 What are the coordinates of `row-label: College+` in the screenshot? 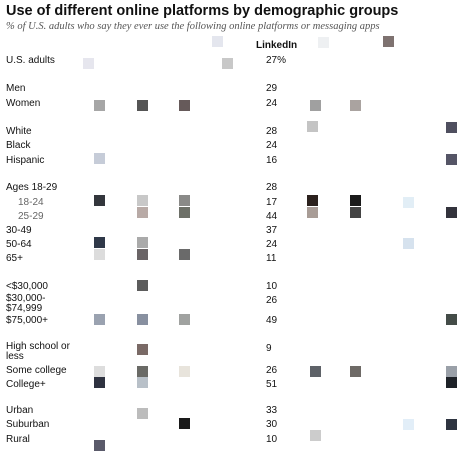 It's located at (26, 384).